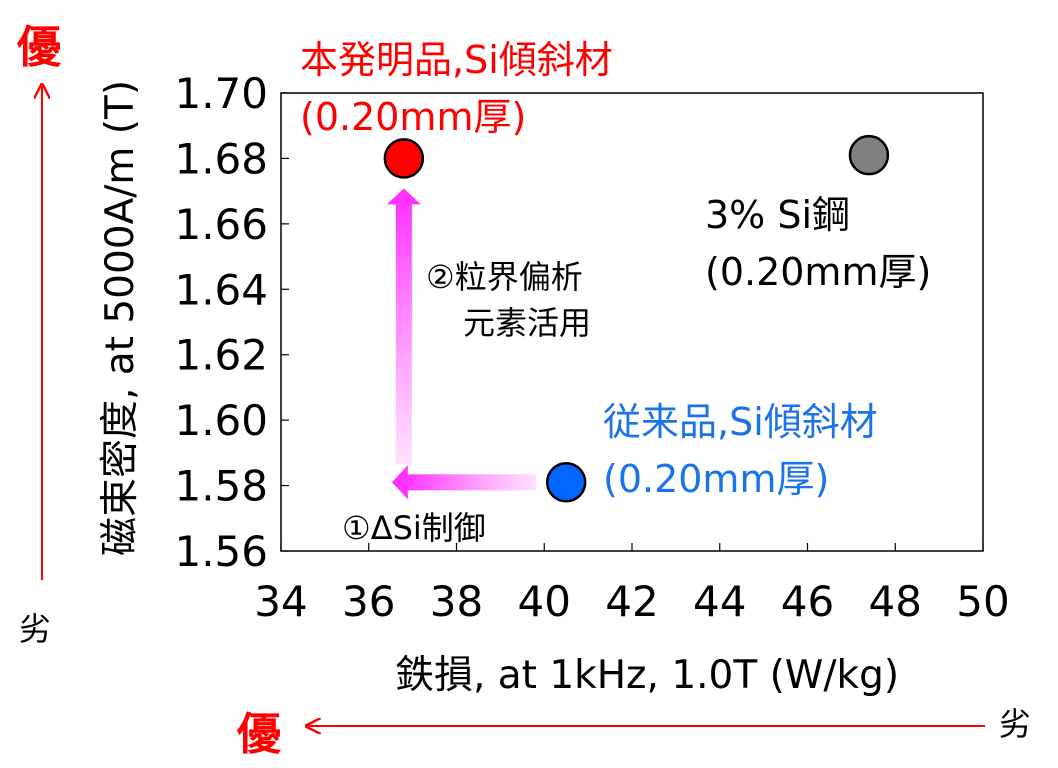 The height and width of the screenshot is (768, 1058). Describe the element at coordinates (413, 117) in the screenshot. I see `point-sublabel-invention: (0.20mm厚)` at that location.